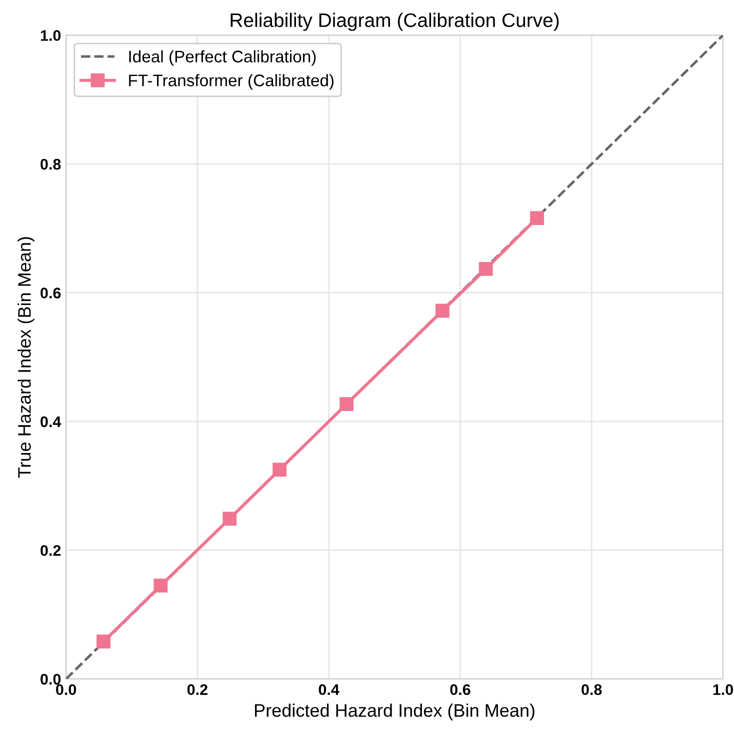  What do you see at coordinates (592, 690) in the screenshot?
I see `x-tick-label: 0.8` at bounding box center [592, 690].